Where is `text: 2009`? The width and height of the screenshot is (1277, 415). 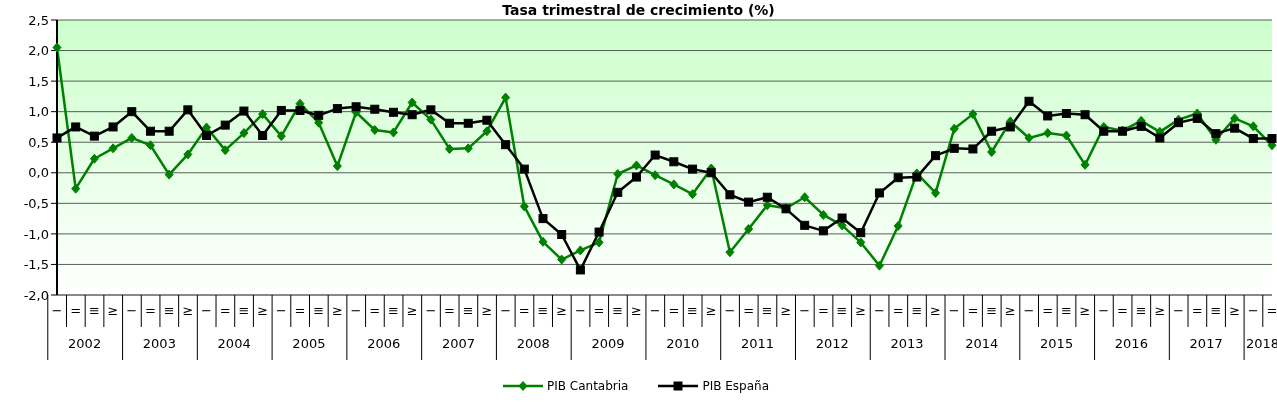 text: 2009 is located at coordinates (608, 343).